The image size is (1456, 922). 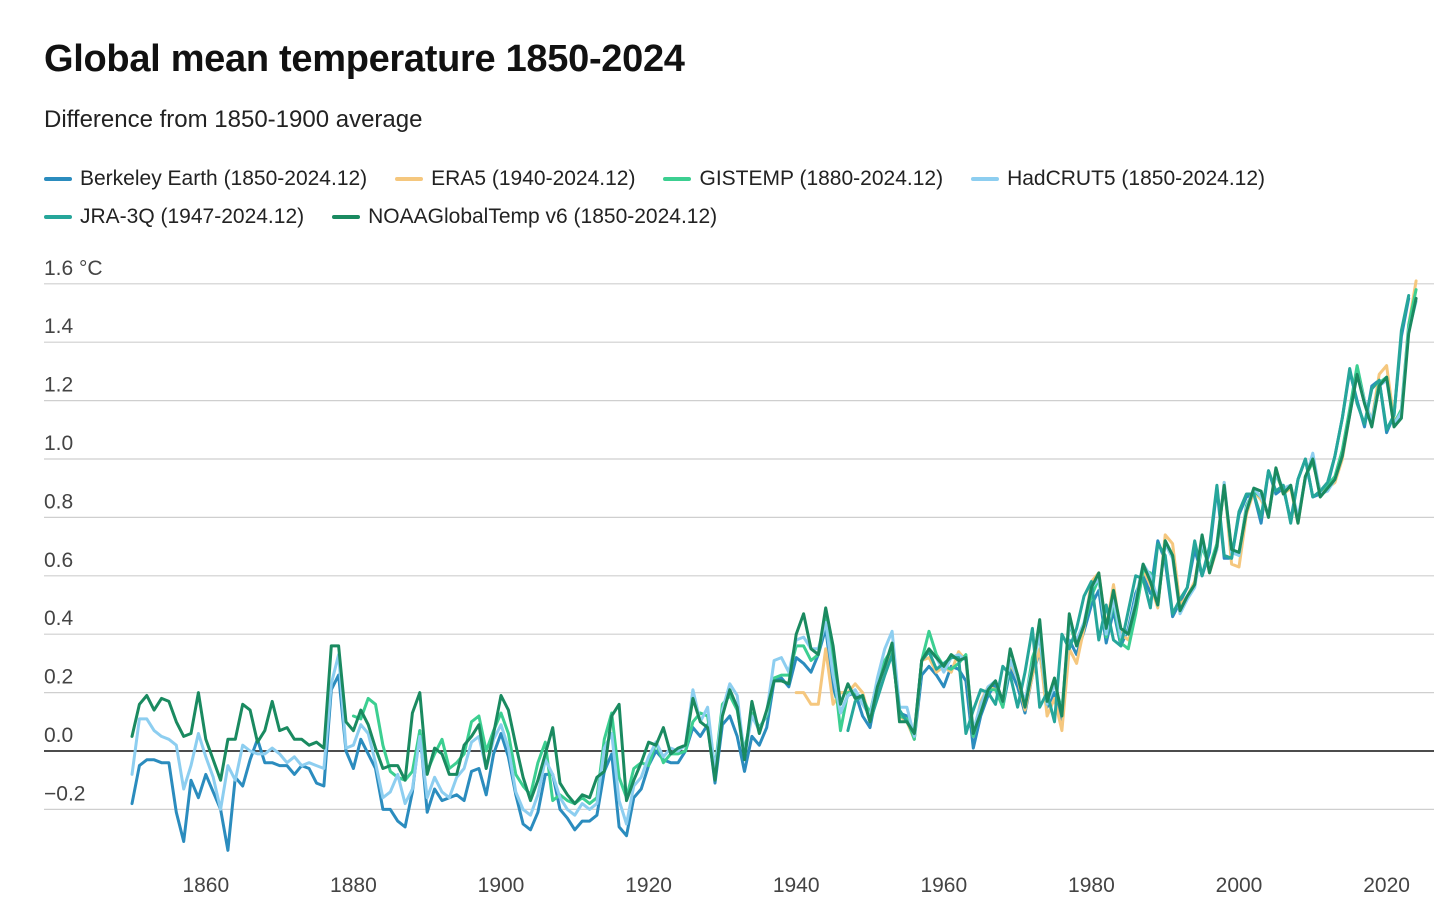 I want to click on y-tick-label: 0.8, so click(x=58, y=501).